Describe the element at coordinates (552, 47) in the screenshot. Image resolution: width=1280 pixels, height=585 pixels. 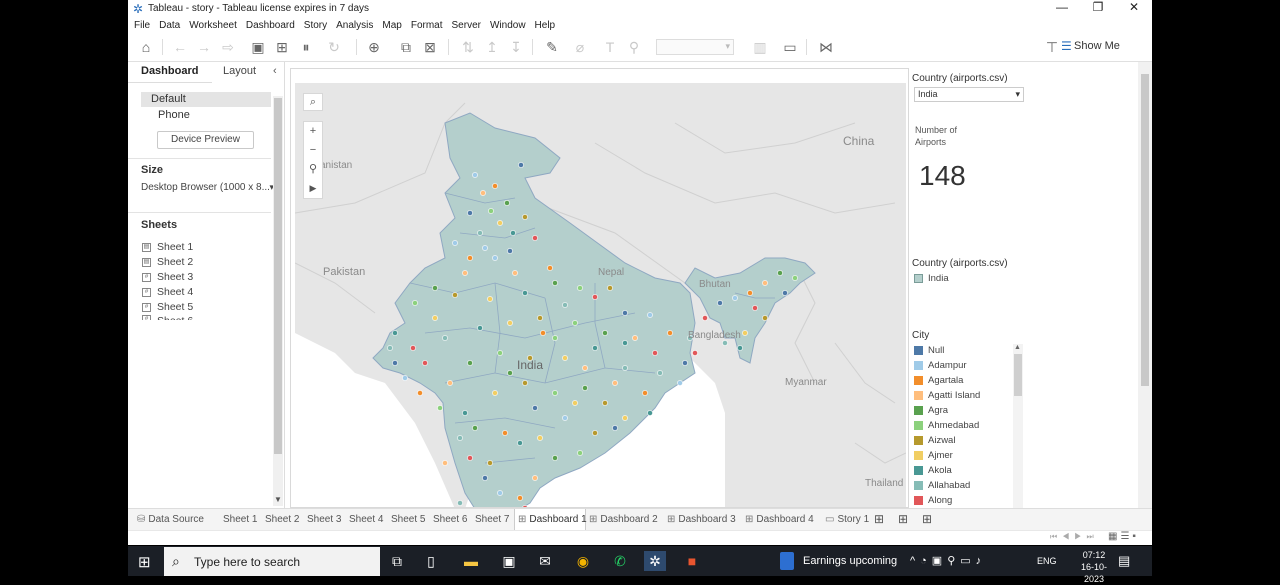
I see `highlight-icon: ✎` at that location.